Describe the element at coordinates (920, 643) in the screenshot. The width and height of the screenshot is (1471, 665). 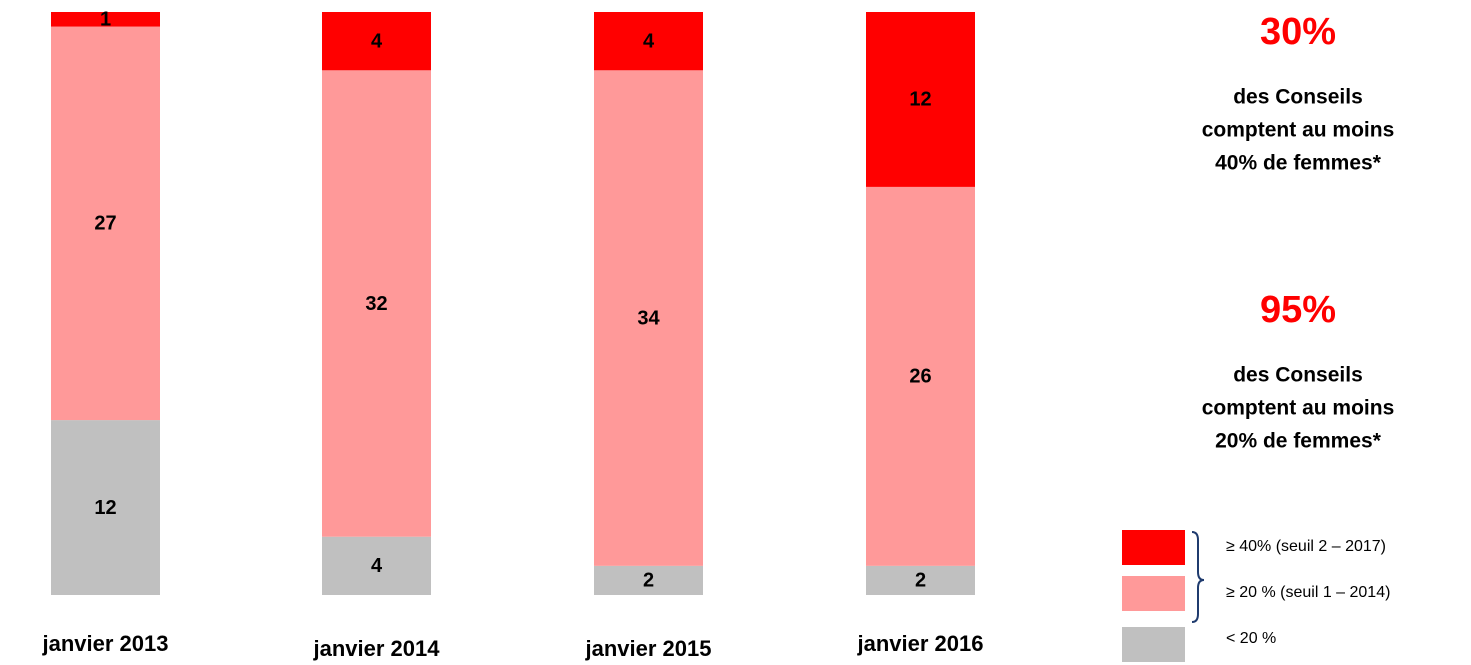
I see `x-tick-label: janvier 2016` at that location.